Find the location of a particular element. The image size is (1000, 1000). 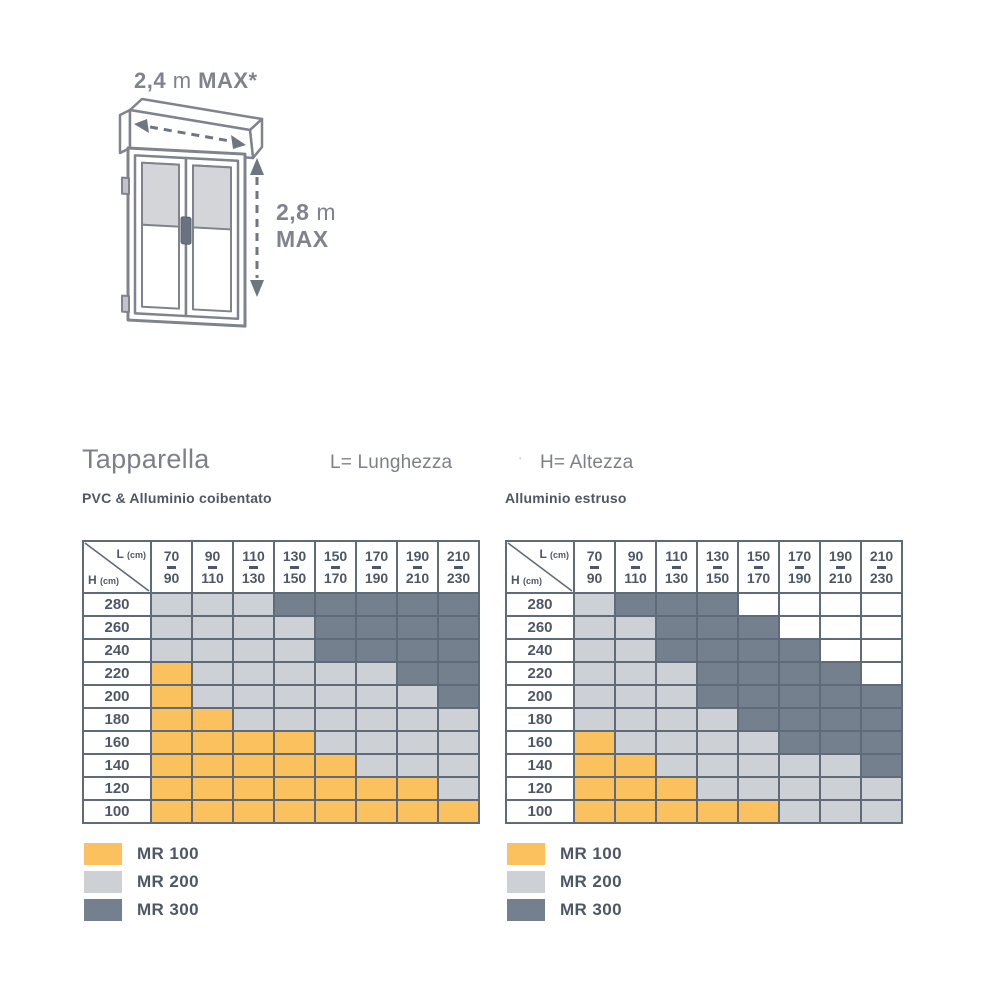

max-height-label: 2,8 m MAX is located at coordinates (306, 225).